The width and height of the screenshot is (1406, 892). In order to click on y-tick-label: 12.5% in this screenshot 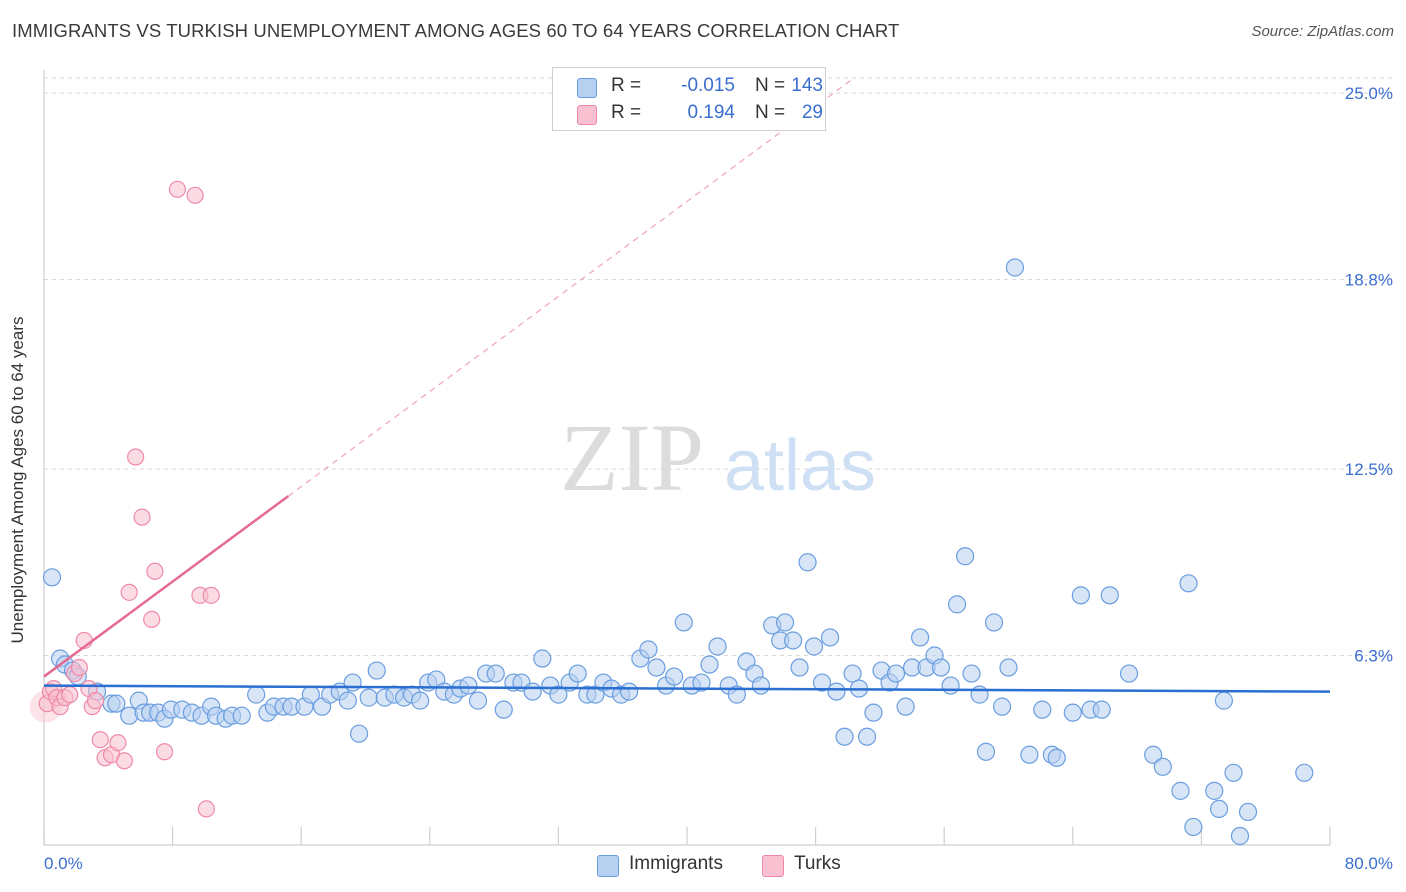, I will do `click(1369, 469)`.